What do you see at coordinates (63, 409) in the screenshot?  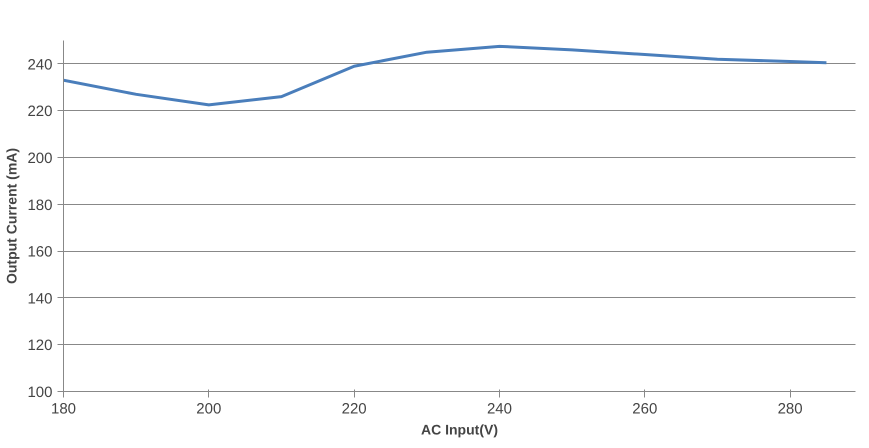 I see `x-tick-label: 180` at bounding box center [63, 409].